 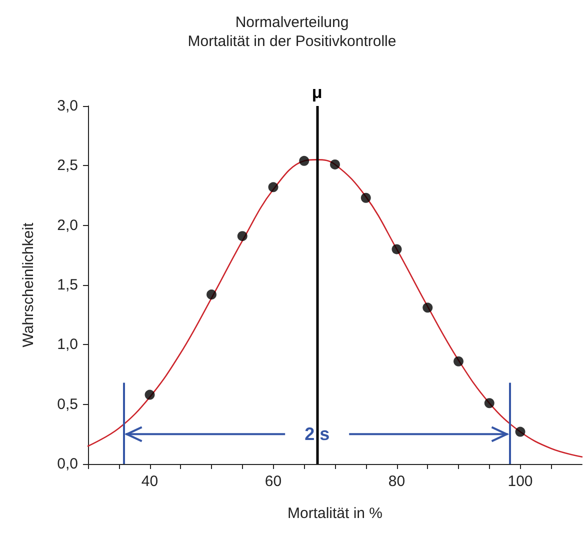 I want to click on y-tick-label: 2,0, so click(x=67, y=225).